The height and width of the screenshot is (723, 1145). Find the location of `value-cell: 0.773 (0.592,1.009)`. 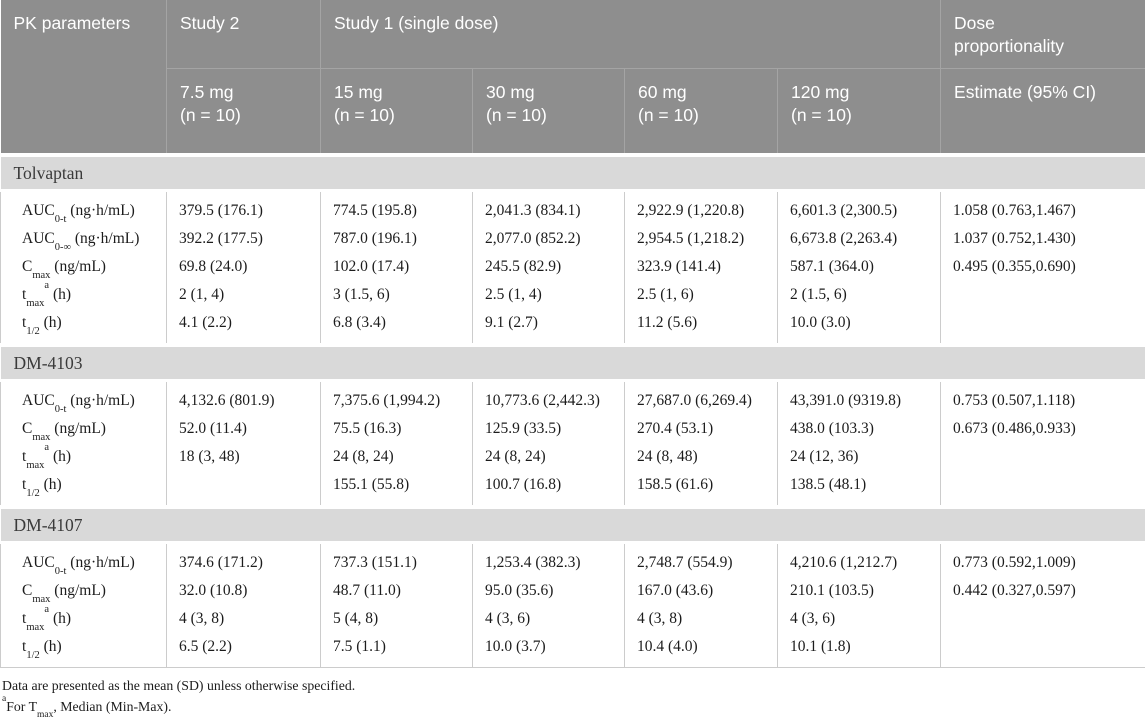

value-cell: 0.773 (0.592,1.009) is located at coordinates (1043, 560).